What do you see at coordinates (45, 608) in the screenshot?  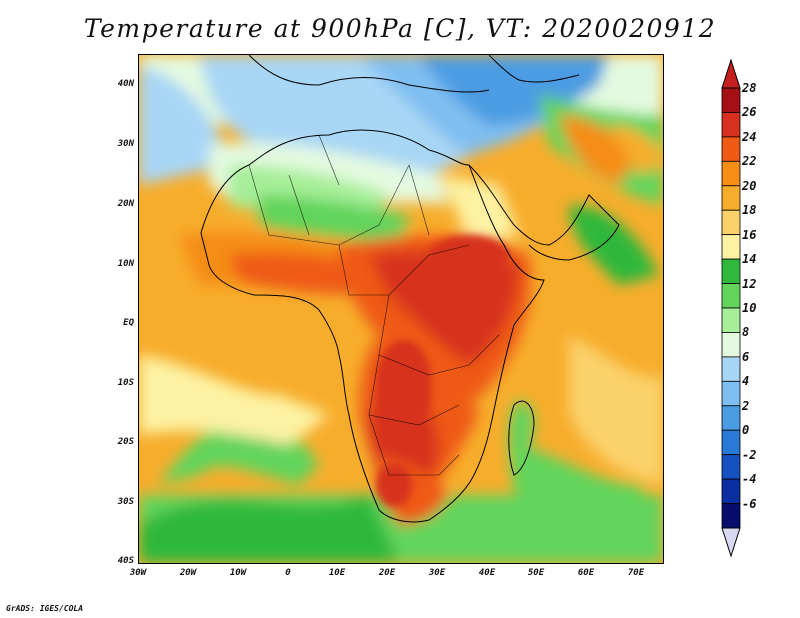 I see `footer-credit: GrADS: IGES/COLA` at bounding box center [45, 608].